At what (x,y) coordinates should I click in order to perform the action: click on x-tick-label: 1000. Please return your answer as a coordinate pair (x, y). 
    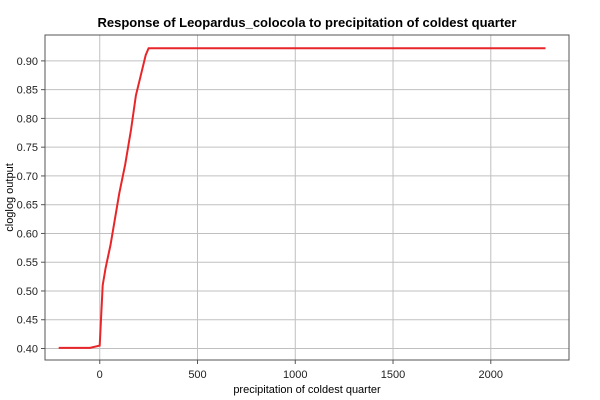
    Looking at the image, I should click on (295, 375).